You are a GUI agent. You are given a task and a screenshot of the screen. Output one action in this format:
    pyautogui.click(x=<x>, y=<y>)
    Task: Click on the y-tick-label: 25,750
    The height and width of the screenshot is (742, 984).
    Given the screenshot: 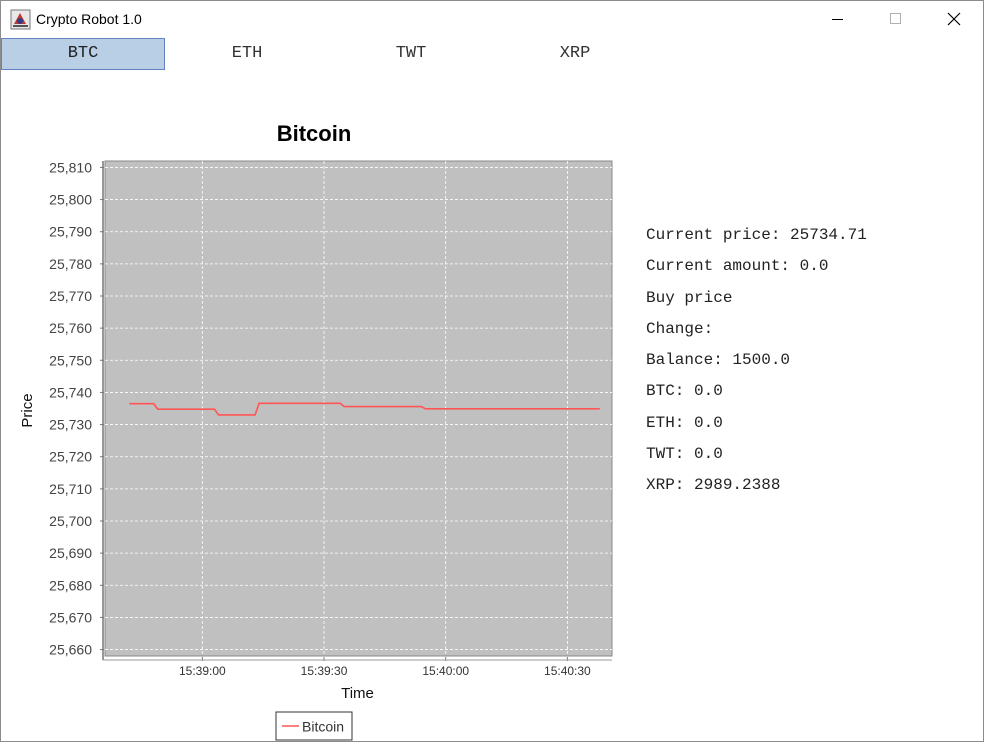 What is the action you would take?
    pyautogui.click(x=70, y=360)
    